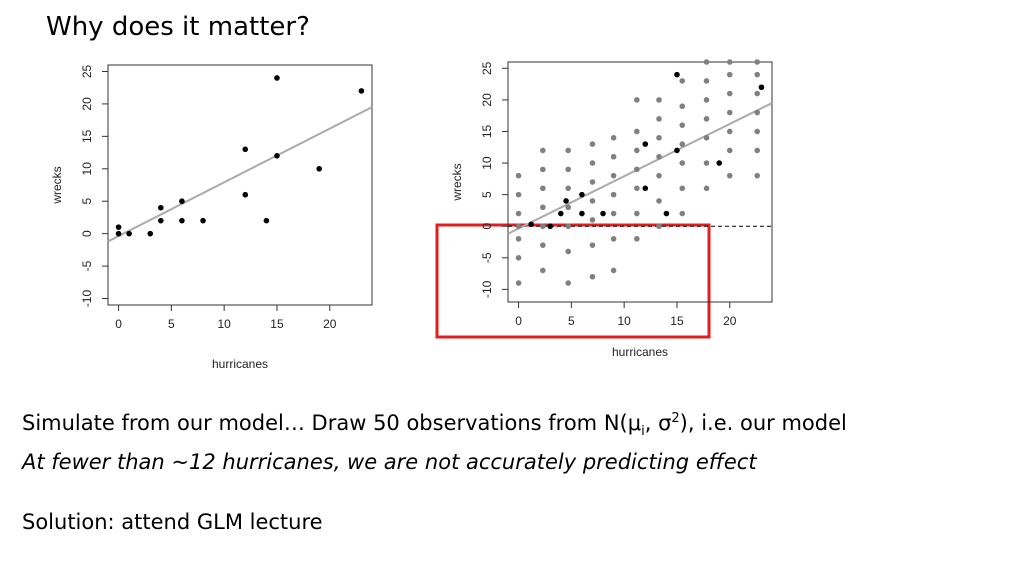 The image size is (1024, 576). I want to click on x-tick-label: 20, so click(330, 324).